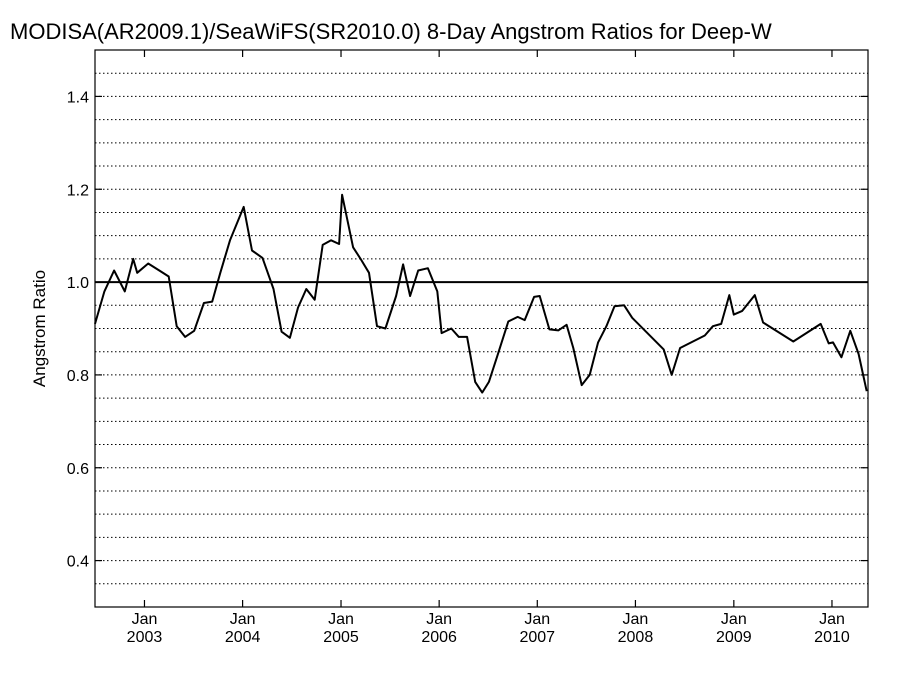  What do you see at coordinates (78, 562) in the screenshot?
I see `y-tick-label: 0.4` at bounding box center [78, 562].